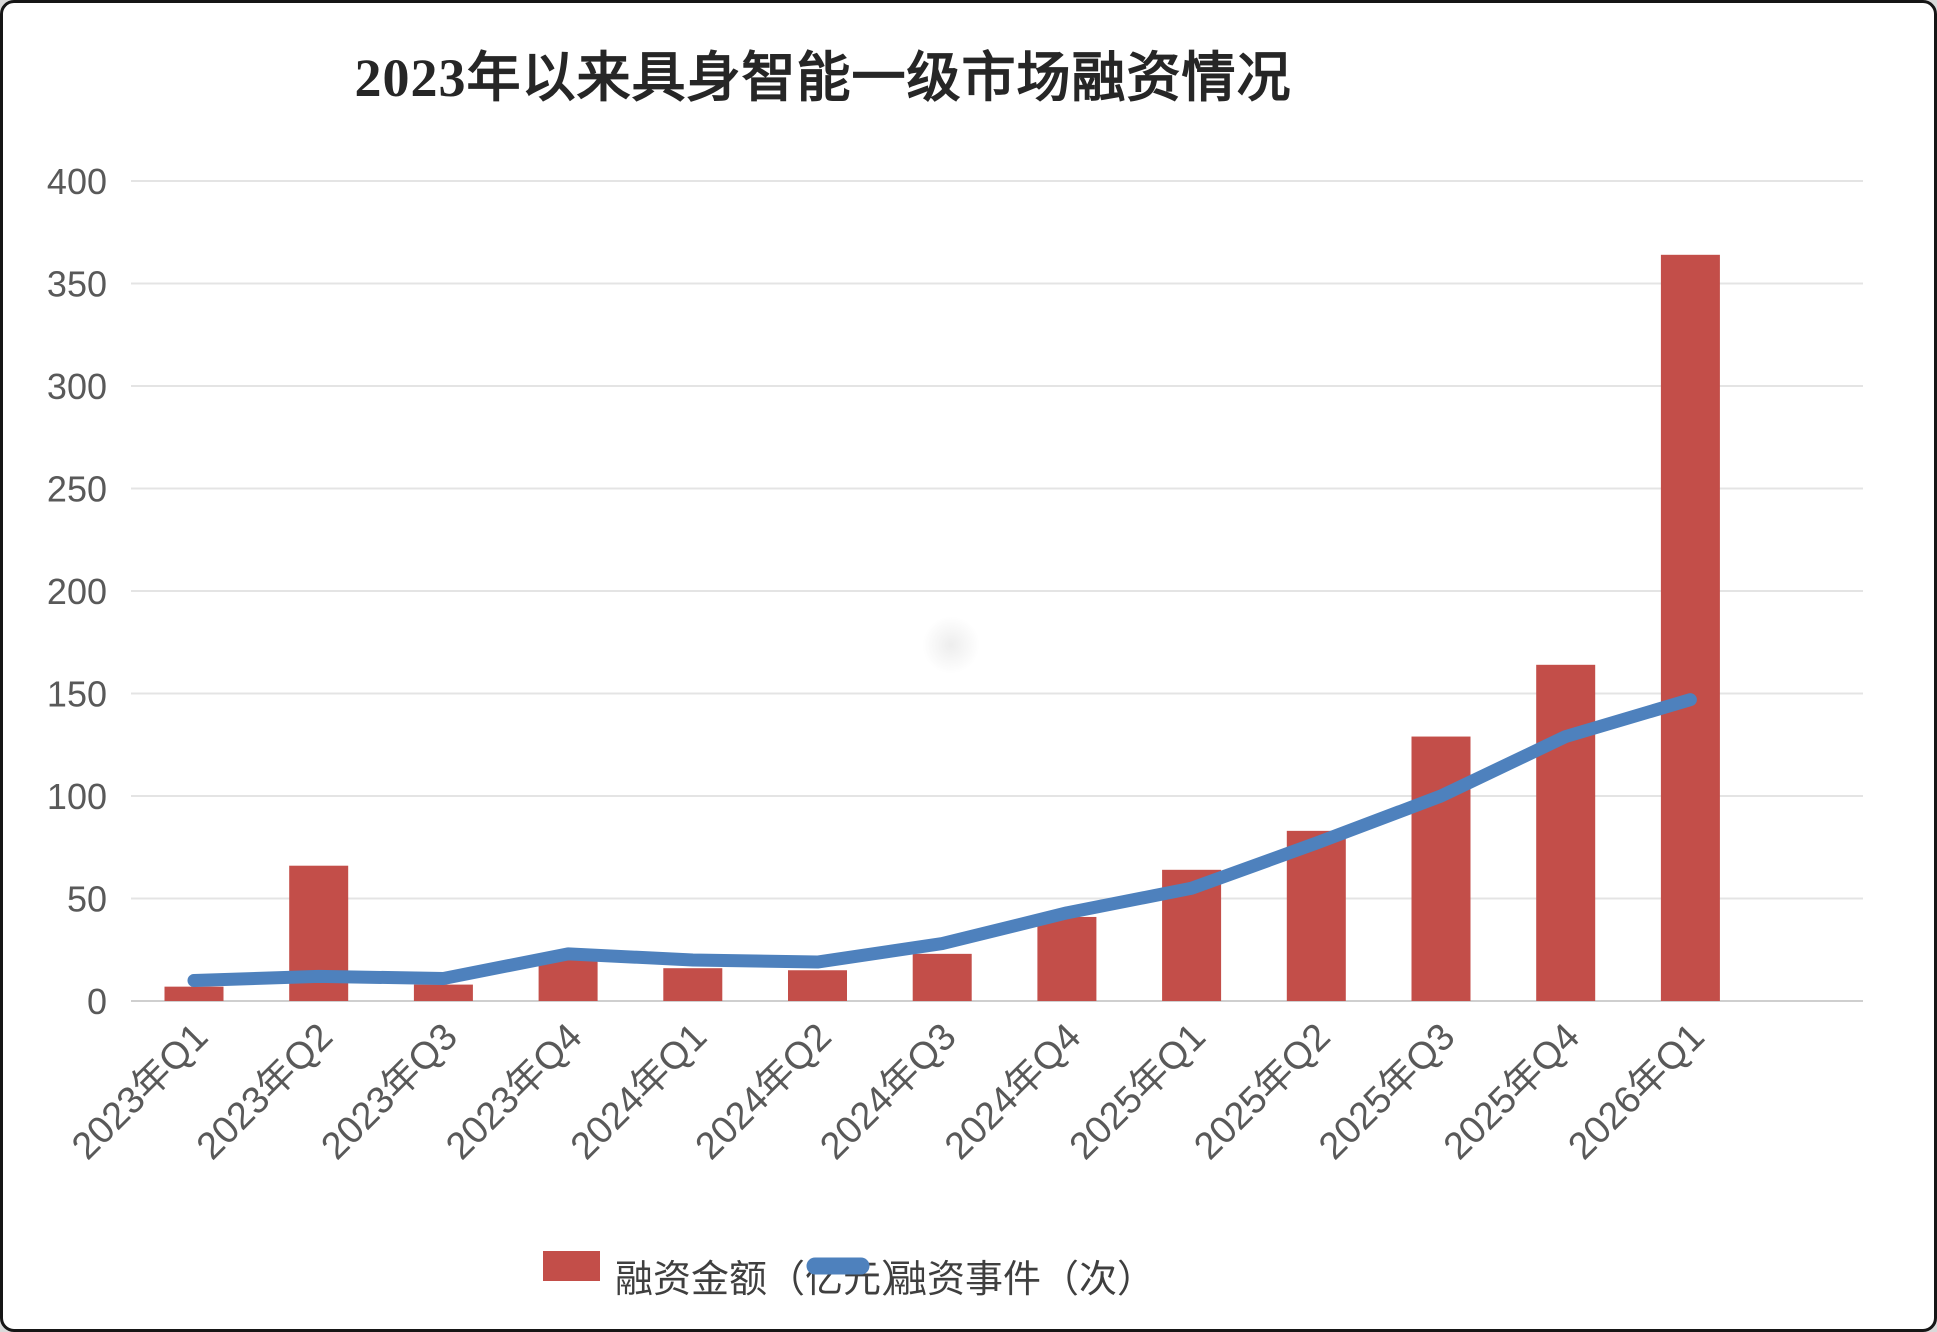 This screenshot has width=1937, height=1332. What do you see at coordinates (767, 1280) in the screenshot?
I see `legend-bar-label: 融资金额（亿元）` at bounding box center [767, 1280].